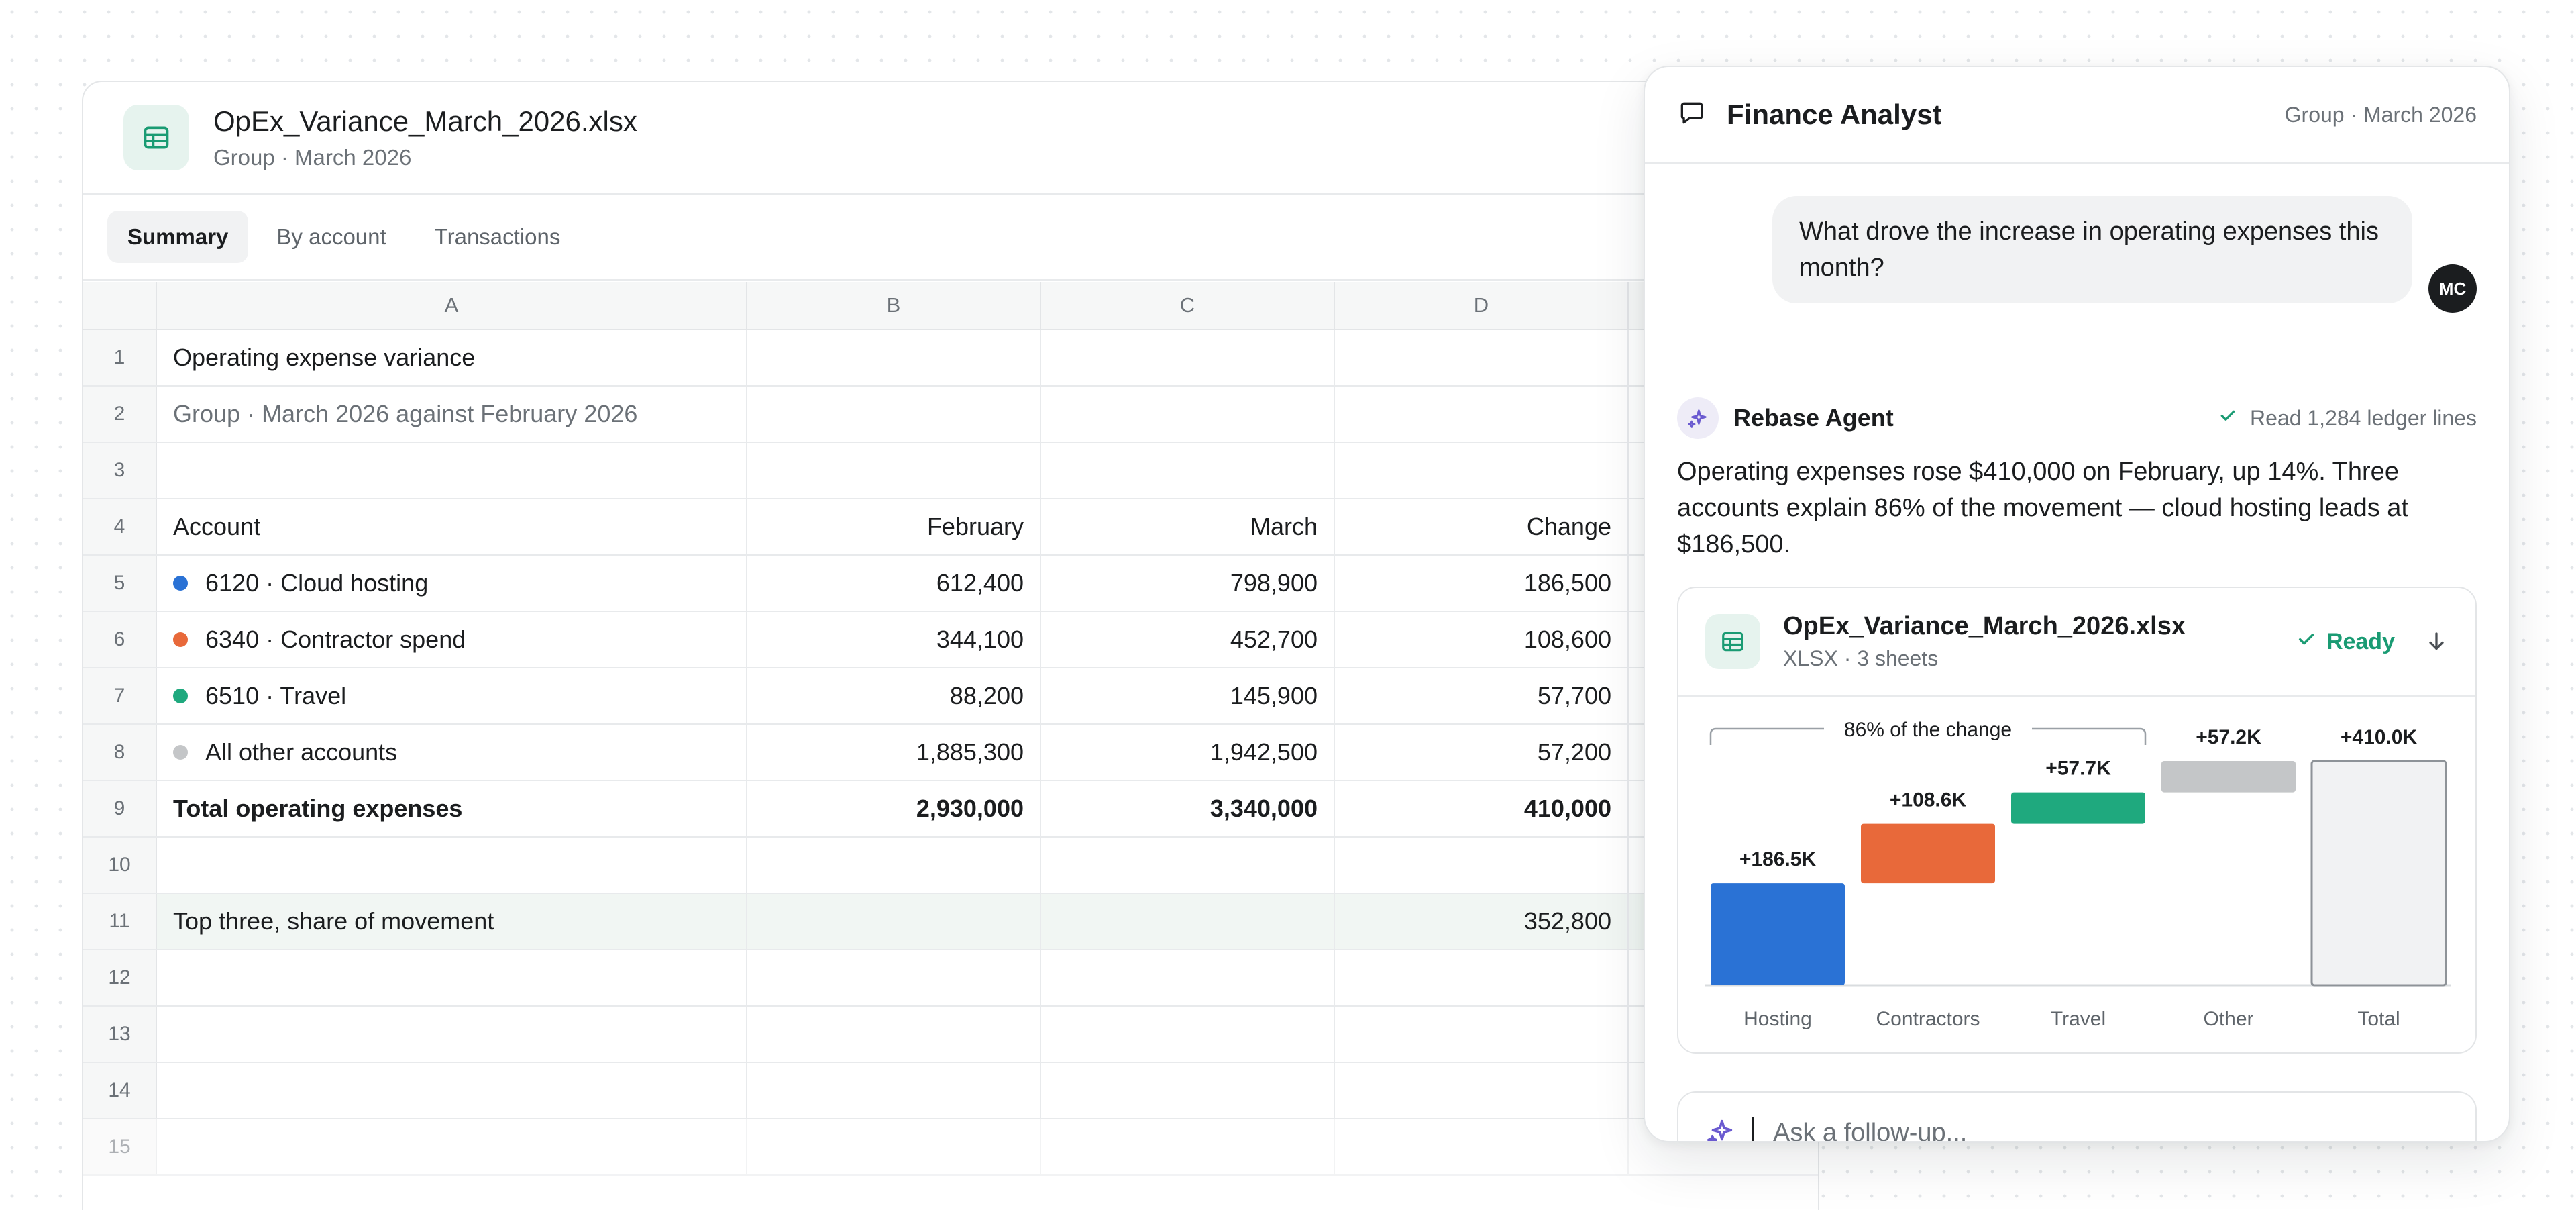 This screenshot has height=1210, width=2576. What do you see at coordinates (1188, 357) in the screenshot?
I see `cell-c1` at bounding box center [1188, 357].